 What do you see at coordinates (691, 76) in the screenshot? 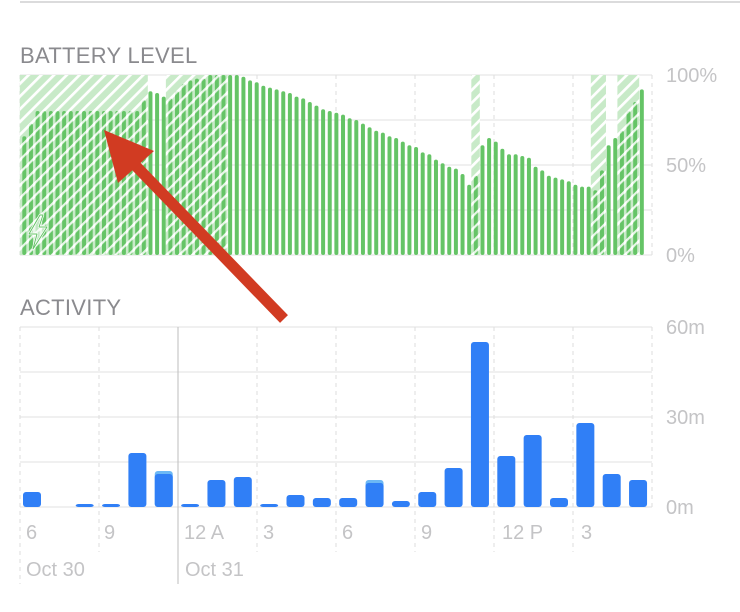
I see `battery-y-label-100: 100%` at bounding box center [691, 76].